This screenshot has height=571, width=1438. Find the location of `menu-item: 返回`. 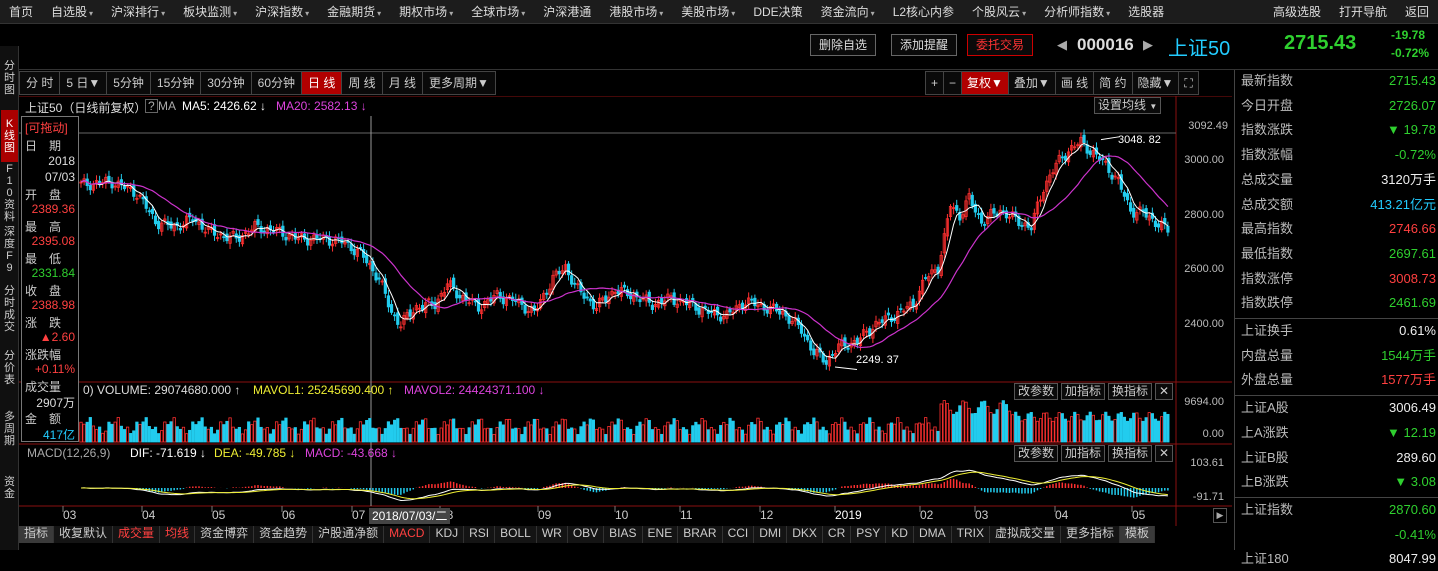

menu-item: 返回 is located at coordinates (1416, 11).